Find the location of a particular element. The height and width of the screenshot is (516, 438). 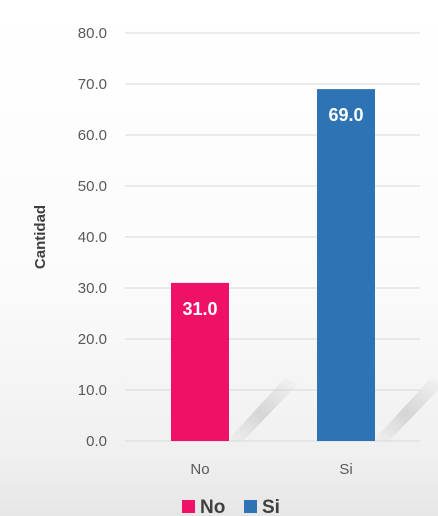

y-tick-label: 0.0 is located at coordinates (96, 441).